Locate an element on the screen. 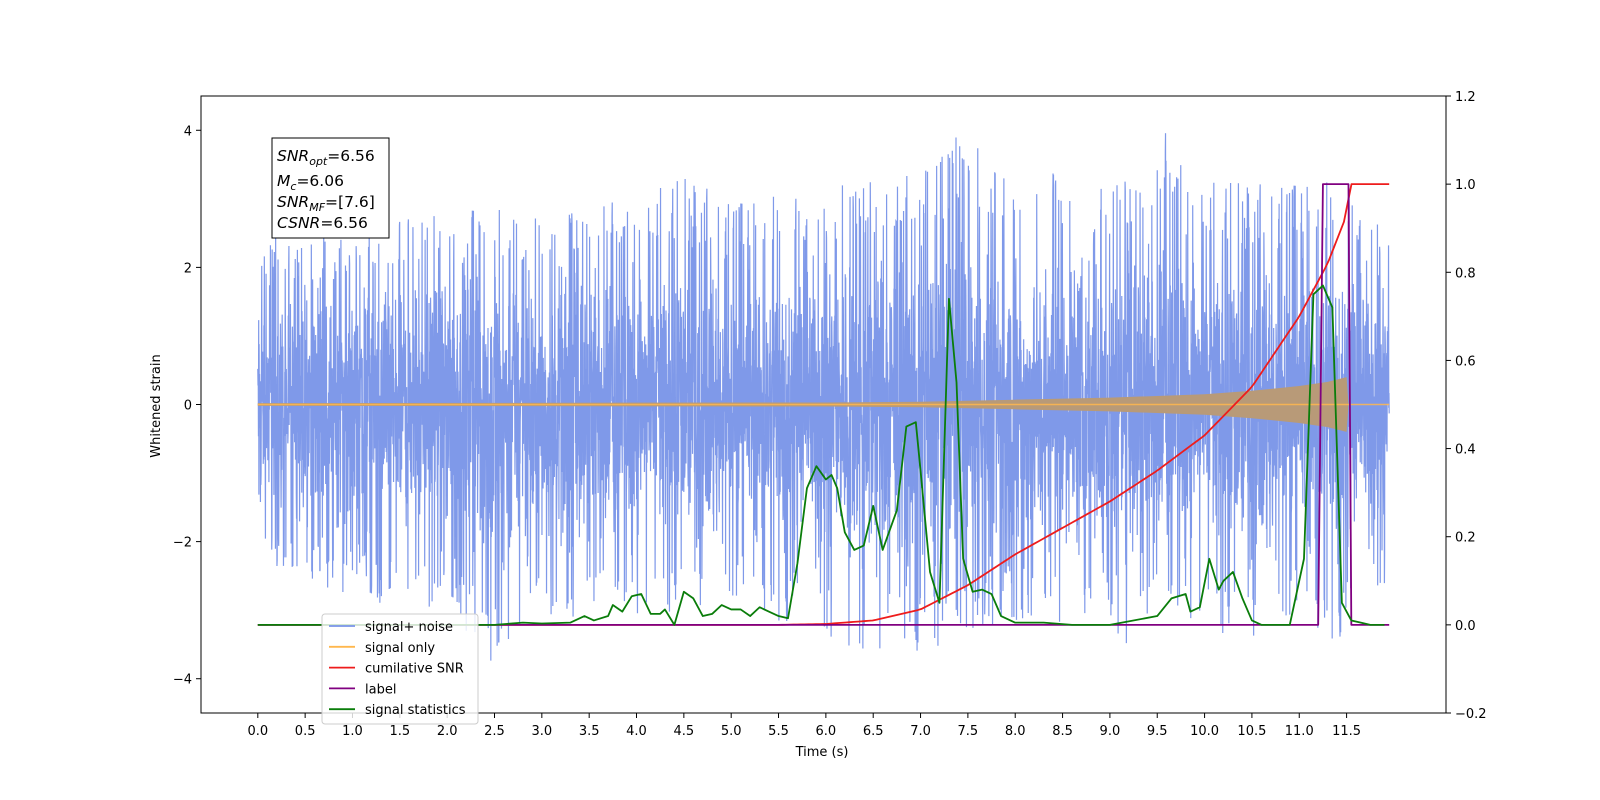  x-tick-label: 2.0 is located at coordinates (447, 731).